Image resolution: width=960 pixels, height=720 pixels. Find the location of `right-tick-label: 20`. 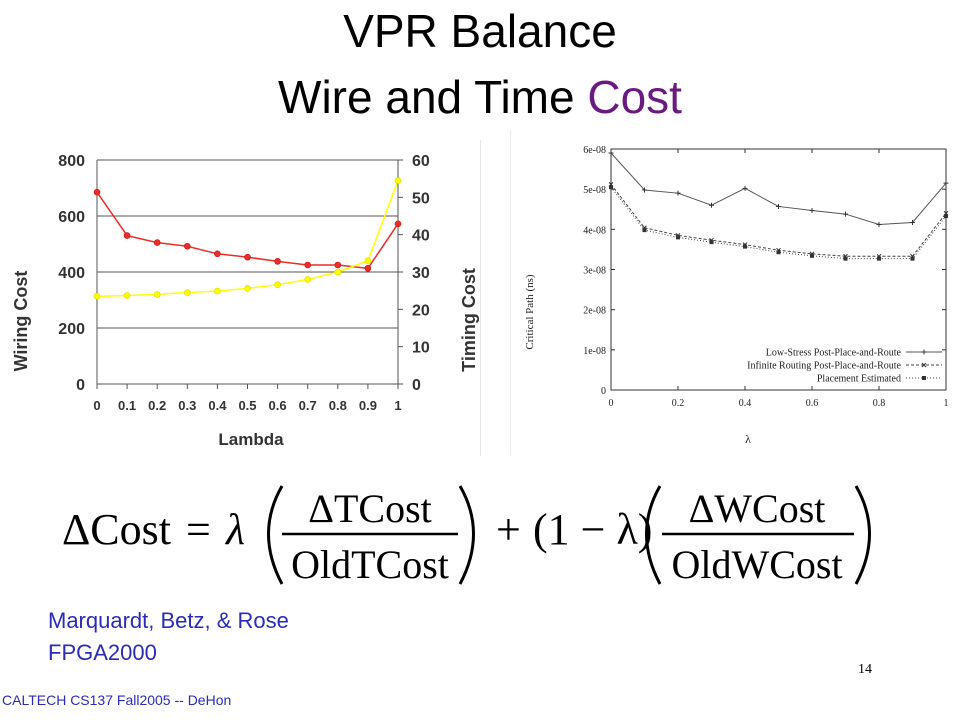

right-tick-label: 20 is located at coordinates (421, 310).